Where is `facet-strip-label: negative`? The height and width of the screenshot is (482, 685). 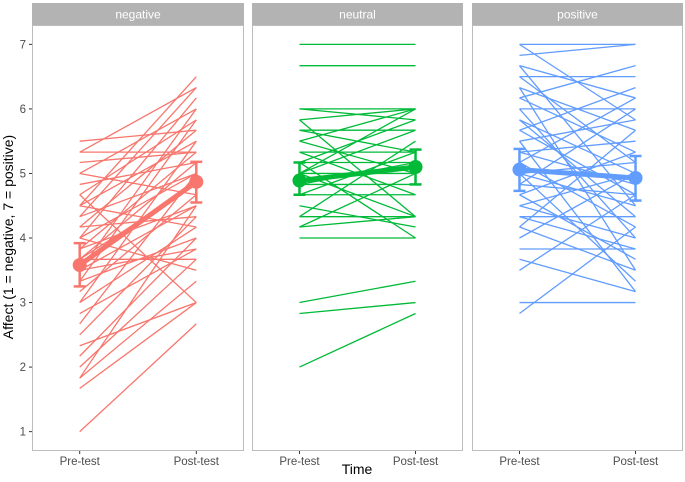
facet-strip-label: negative is located at coordinates (138, 15).